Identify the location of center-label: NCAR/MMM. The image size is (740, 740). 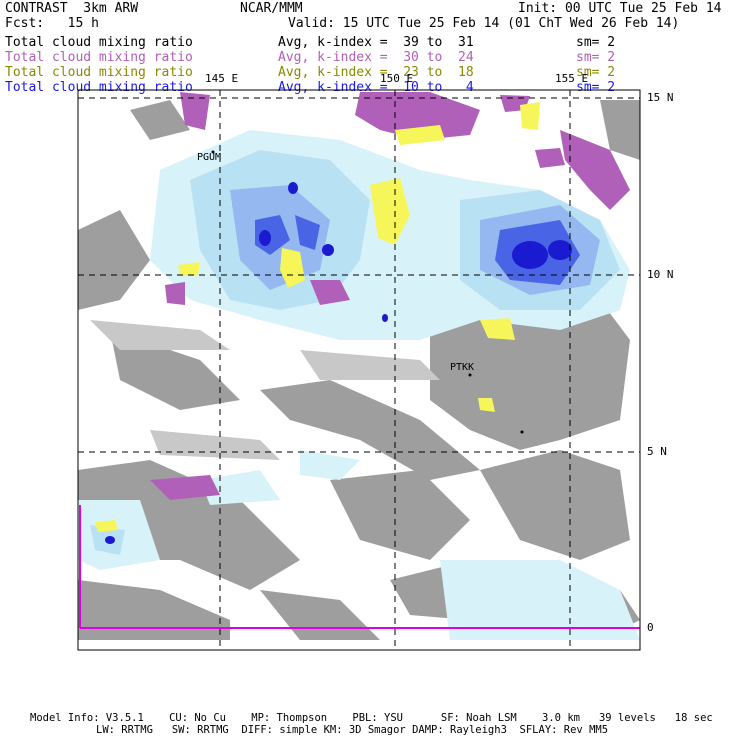
(271, 8).